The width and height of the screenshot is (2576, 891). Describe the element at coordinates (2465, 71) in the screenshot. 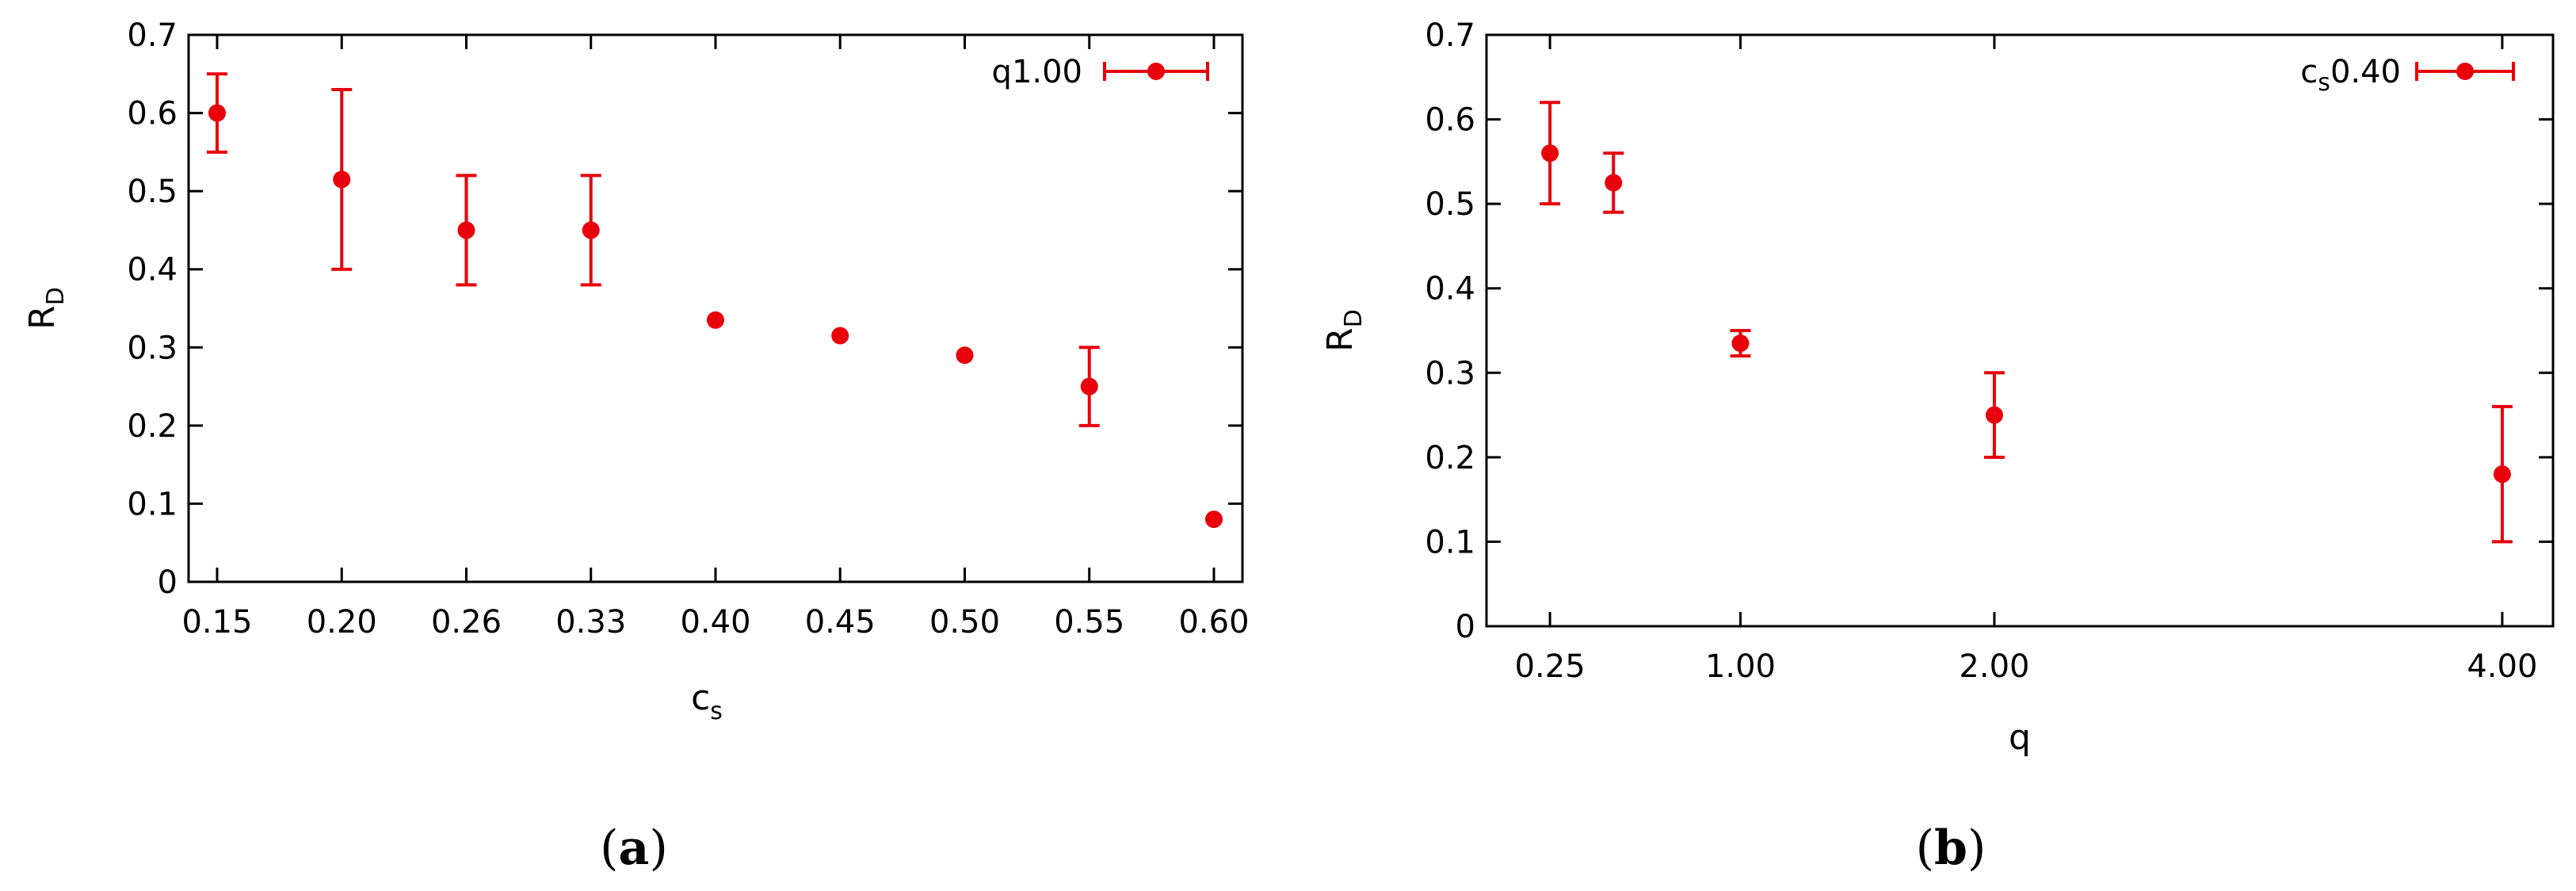

I see `chart-b-legend-marker` at that location.